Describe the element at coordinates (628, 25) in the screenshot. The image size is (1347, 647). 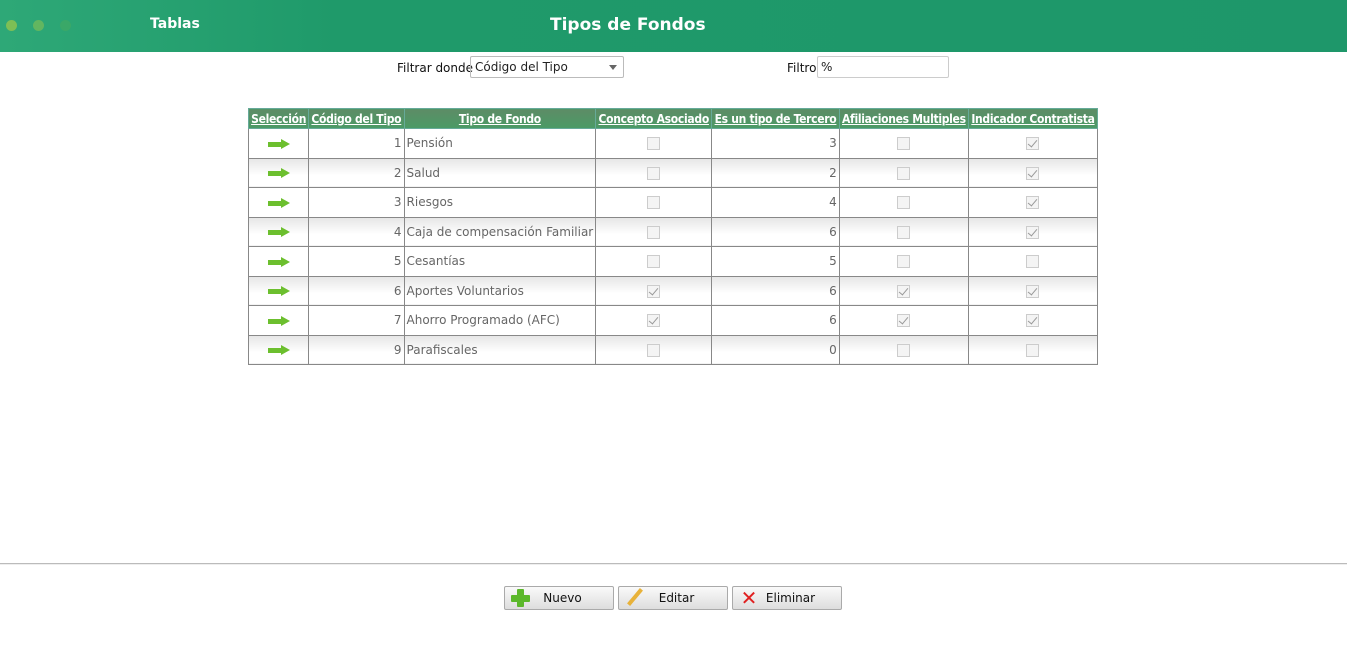
I see `page-title: Tipos de Fondos` at that location.